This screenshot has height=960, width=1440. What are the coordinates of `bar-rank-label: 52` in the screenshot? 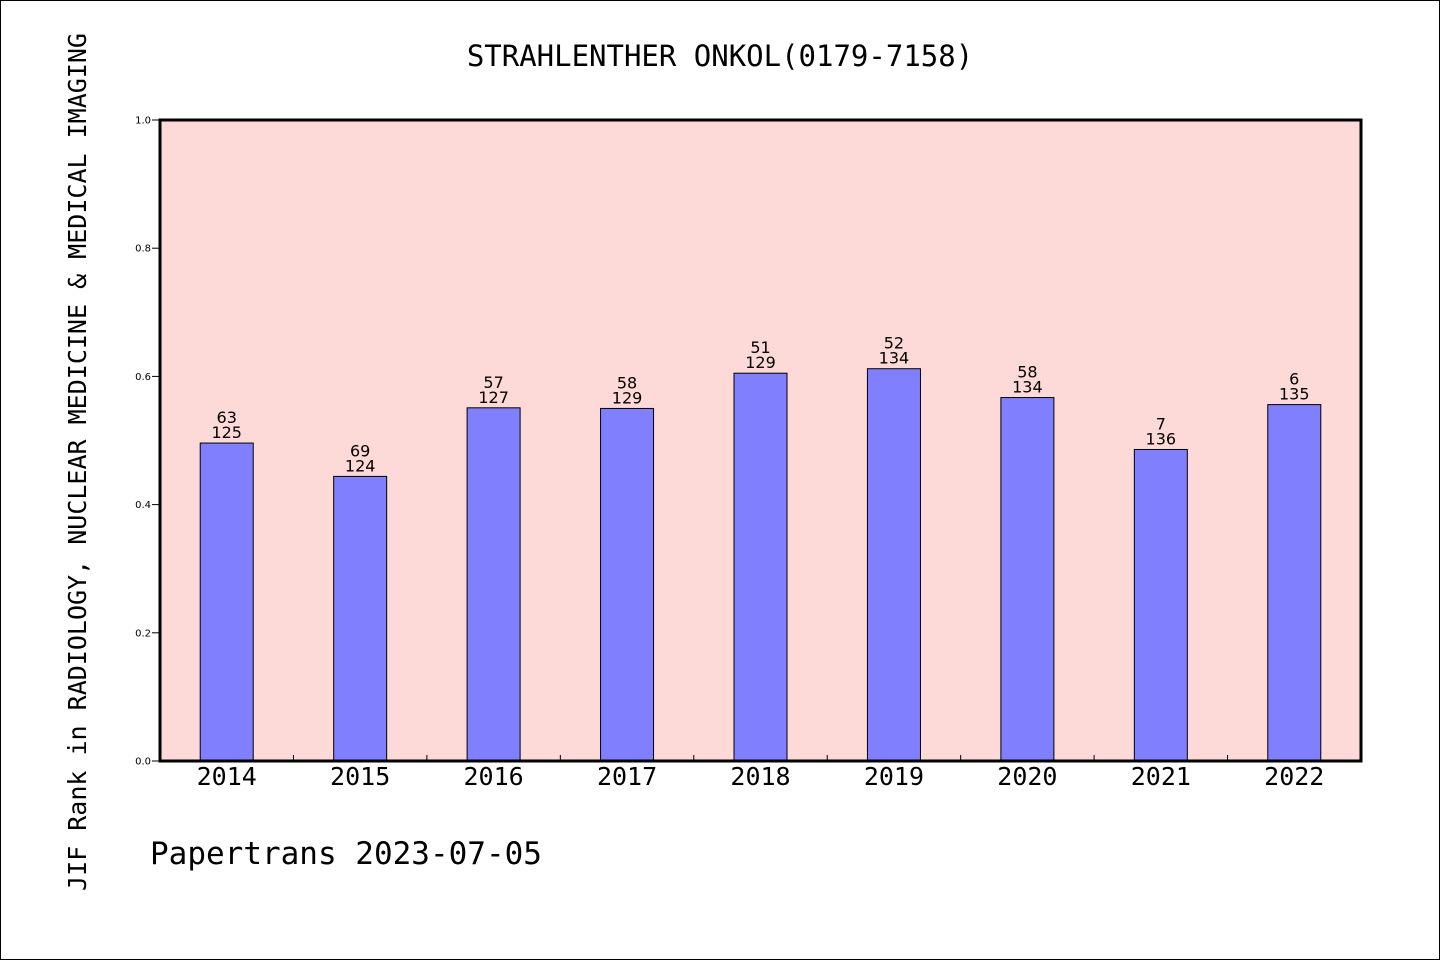 It's located at (894, 343).